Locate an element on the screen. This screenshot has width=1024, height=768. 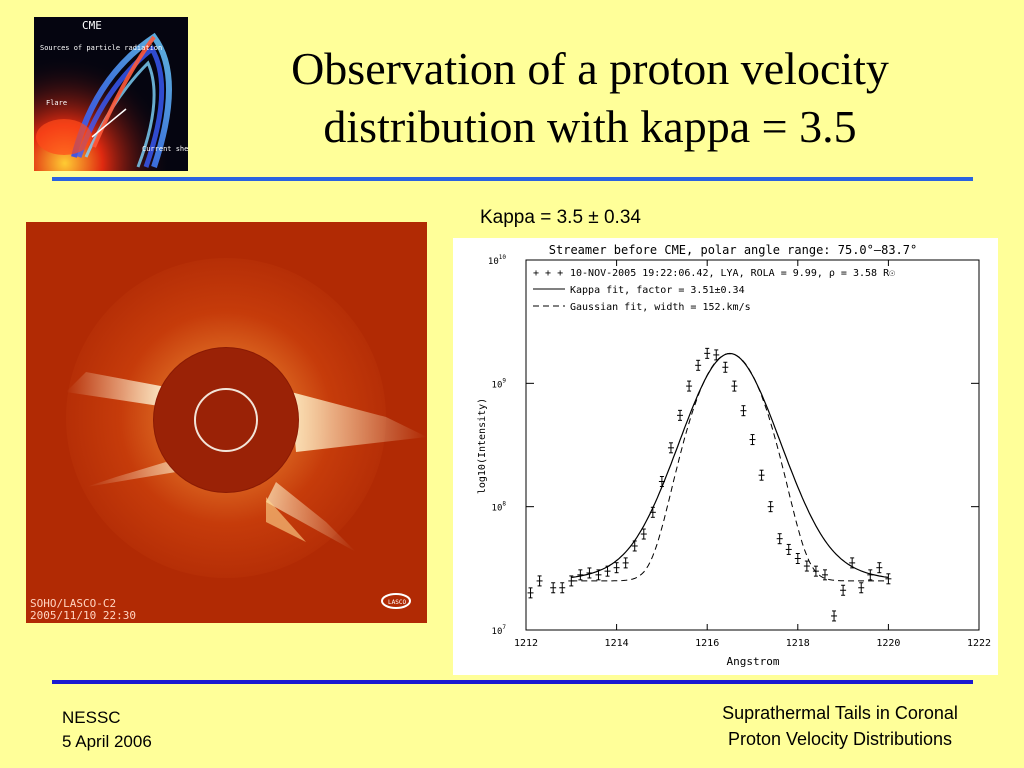
slide-title-line2: distribution with kappa = 3.5 is located at coordinates (590, 126).